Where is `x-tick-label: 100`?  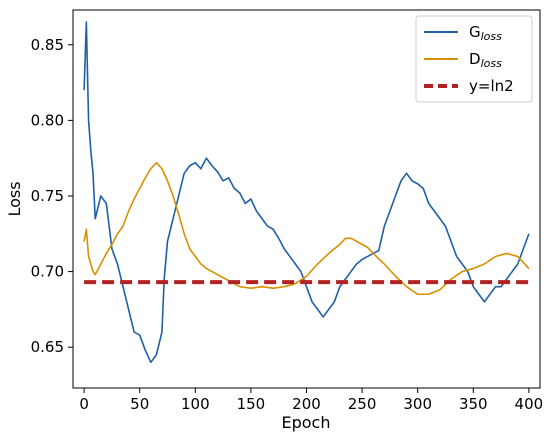
x-tick-label: 100 is located at coordinates (195, 404).